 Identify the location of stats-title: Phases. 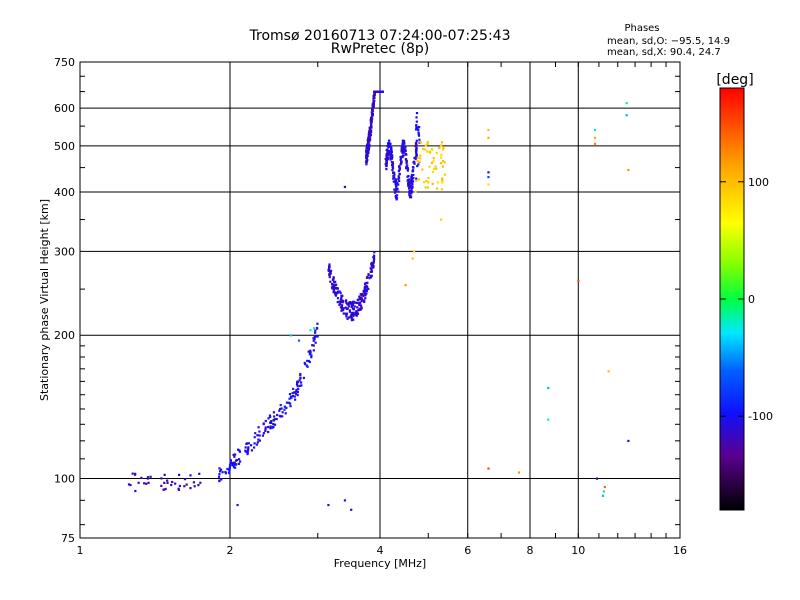
(641, 28).